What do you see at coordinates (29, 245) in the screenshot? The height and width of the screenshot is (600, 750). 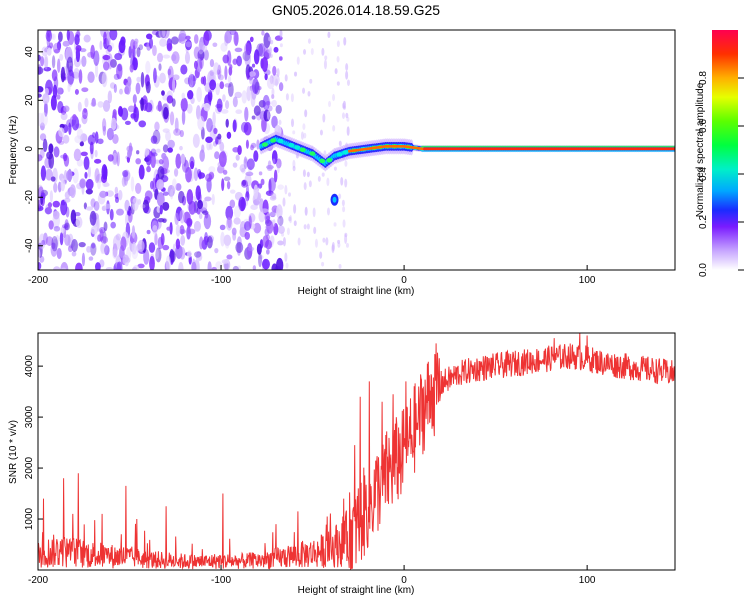 I see `y-tick-label: -40` at bounding box center [29, 245].